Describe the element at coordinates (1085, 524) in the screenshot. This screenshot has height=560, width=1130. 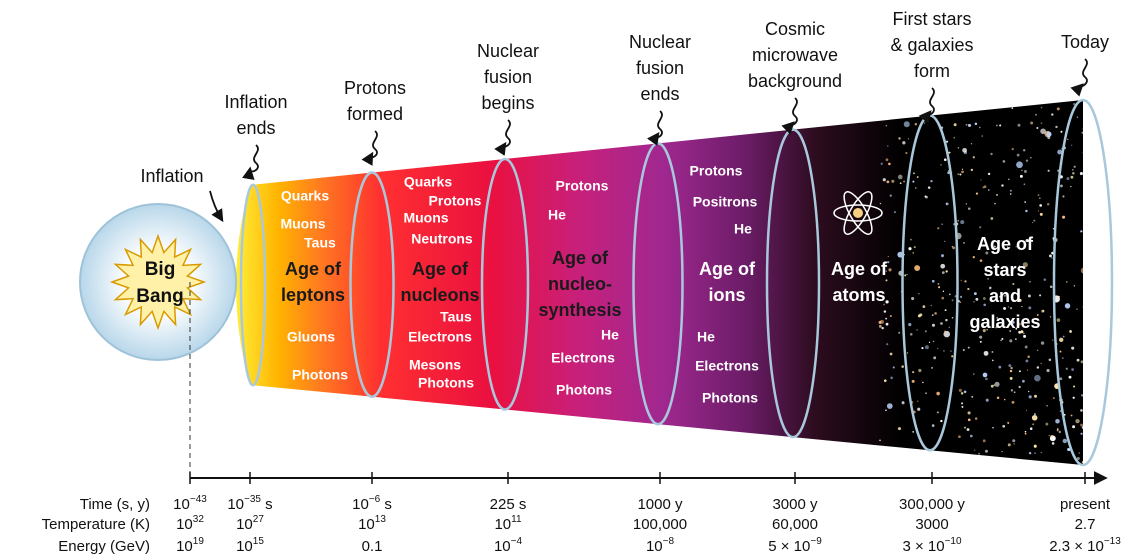
I see `timeline-value: 2.7` at that location.